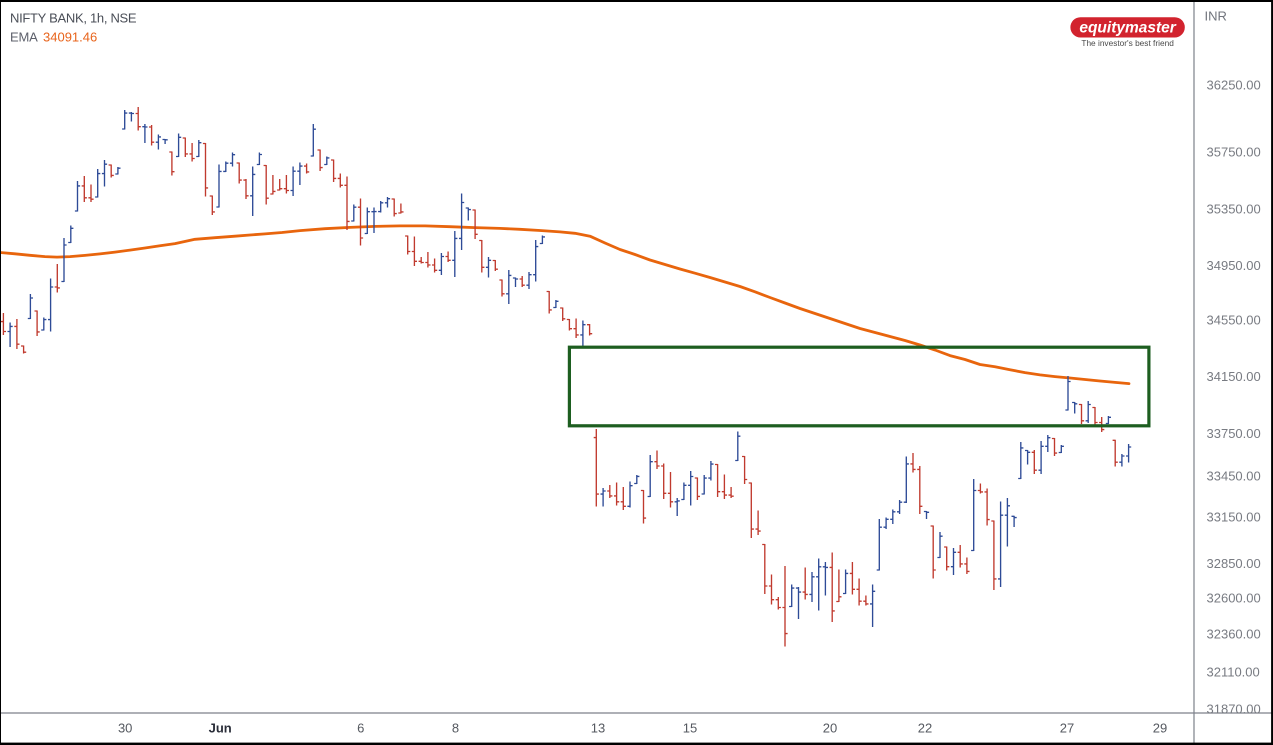  I want to click on svg-text: 34091.46, so click(70, 37).